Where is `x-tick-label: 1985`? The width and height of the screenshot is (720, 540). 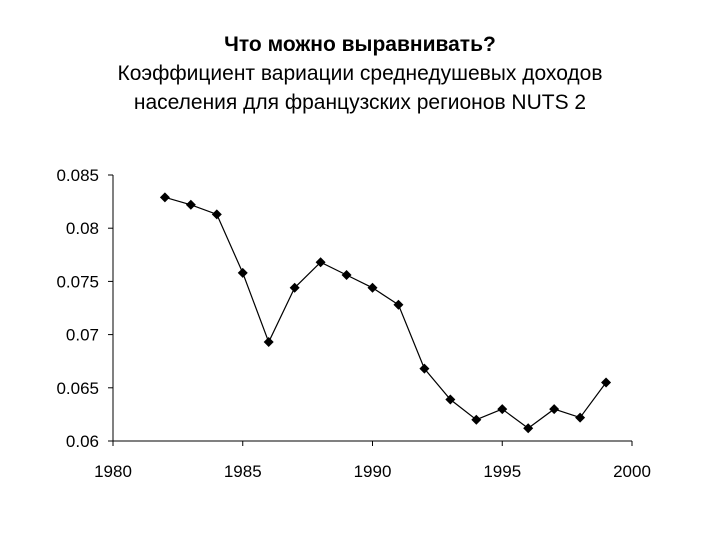
x-tick-label: 1985 is located at coordinates (243, 471).